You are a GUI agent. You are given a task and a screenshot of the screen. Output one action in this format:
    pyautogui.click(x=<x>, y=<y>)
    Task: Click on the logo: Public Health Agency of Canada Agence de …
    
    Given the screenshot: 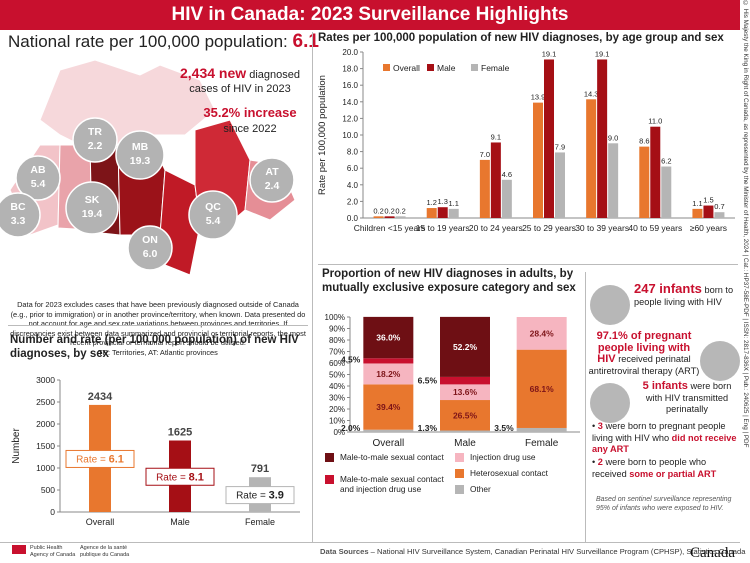 What is the action you would take?
    pyautogui.click(x=76, y=551)
    